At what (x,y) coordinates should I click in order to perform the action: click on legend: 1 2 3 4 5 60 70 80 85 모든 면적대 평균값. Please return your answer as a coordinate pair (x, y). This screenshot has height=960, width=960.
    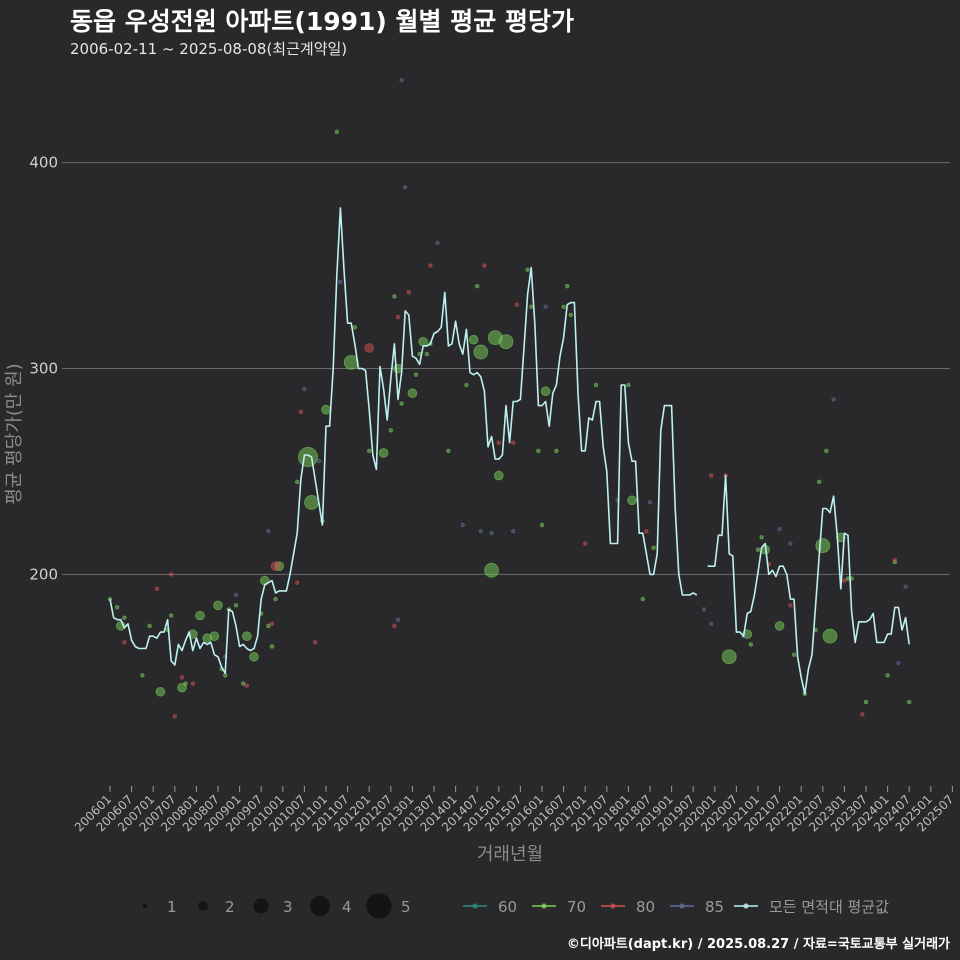
    Looking at the image, I should click on (515, 906).